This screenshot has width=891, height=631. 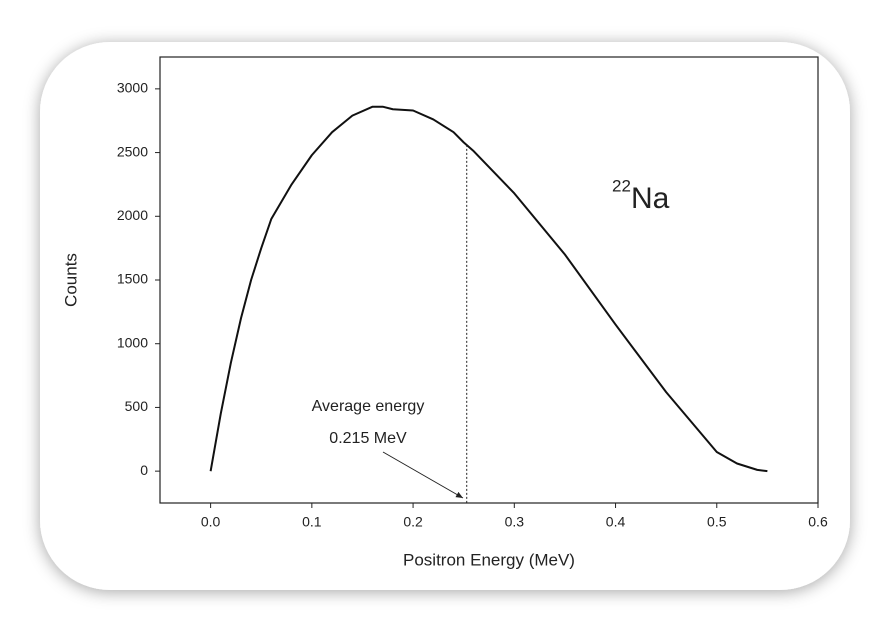 I want to click on x-tick-label: 0.4, so click(x=616, y=522).